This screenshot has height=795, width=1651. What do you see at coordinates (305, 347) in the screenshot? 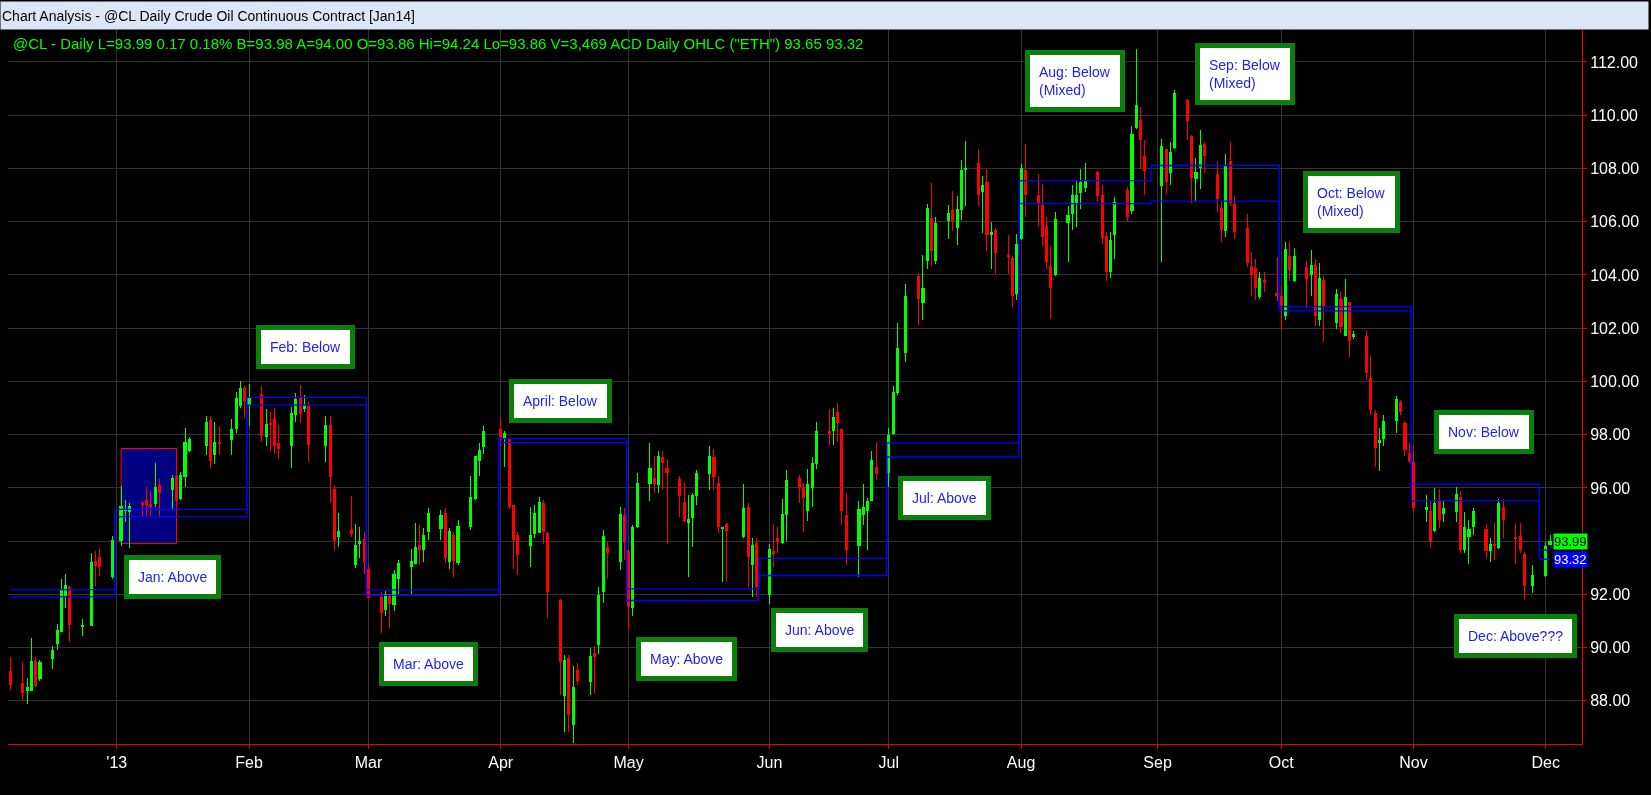
I see `annotation: Feb: Below` at bounding box center [305, 347].